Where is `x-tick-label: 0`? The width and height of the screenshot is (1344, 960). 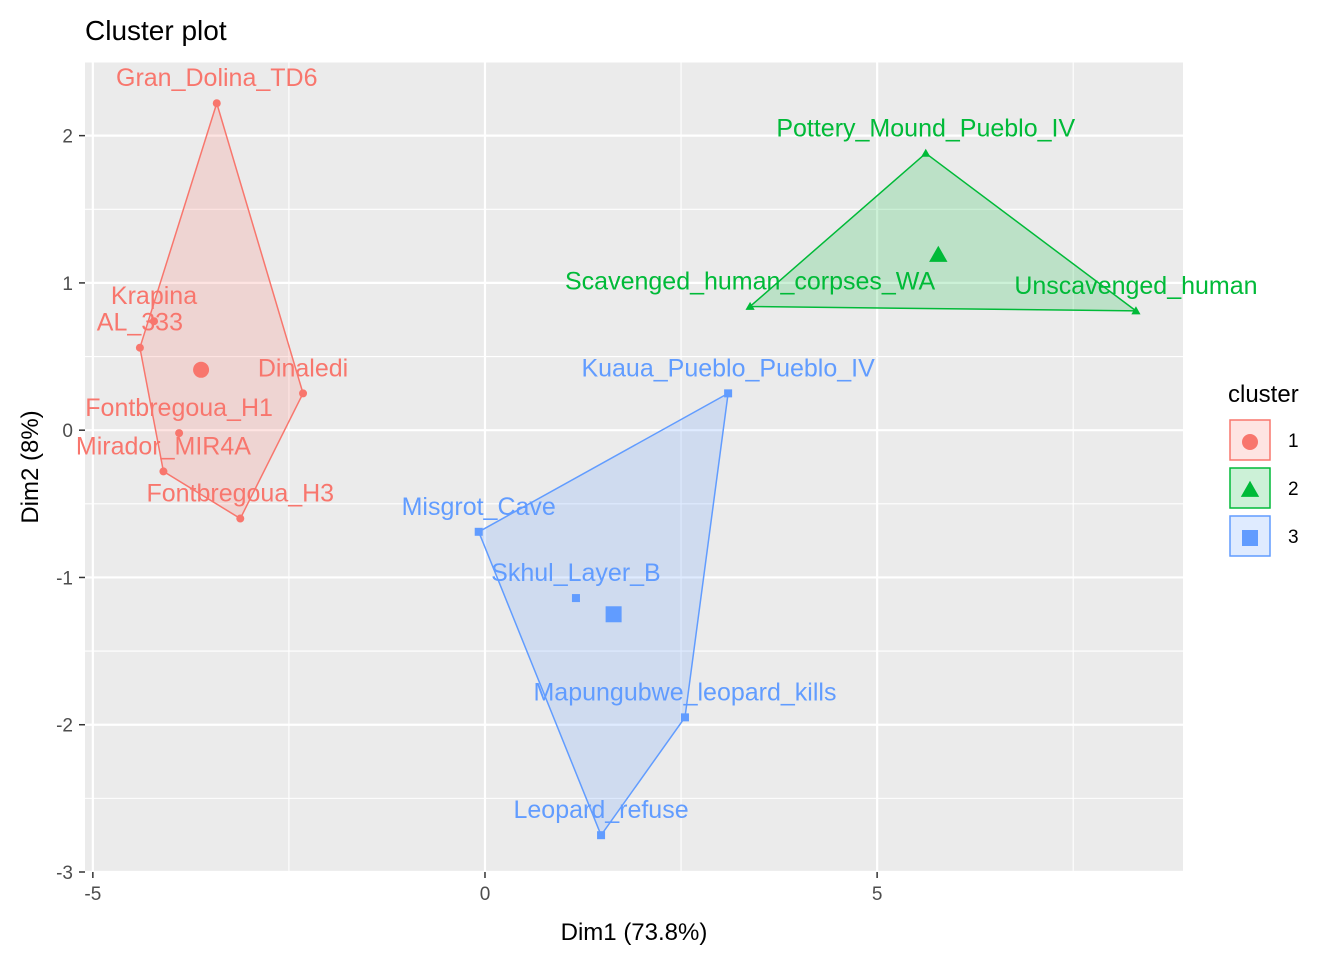 x-tick-label: 0 is located at coordinates (485, 894).